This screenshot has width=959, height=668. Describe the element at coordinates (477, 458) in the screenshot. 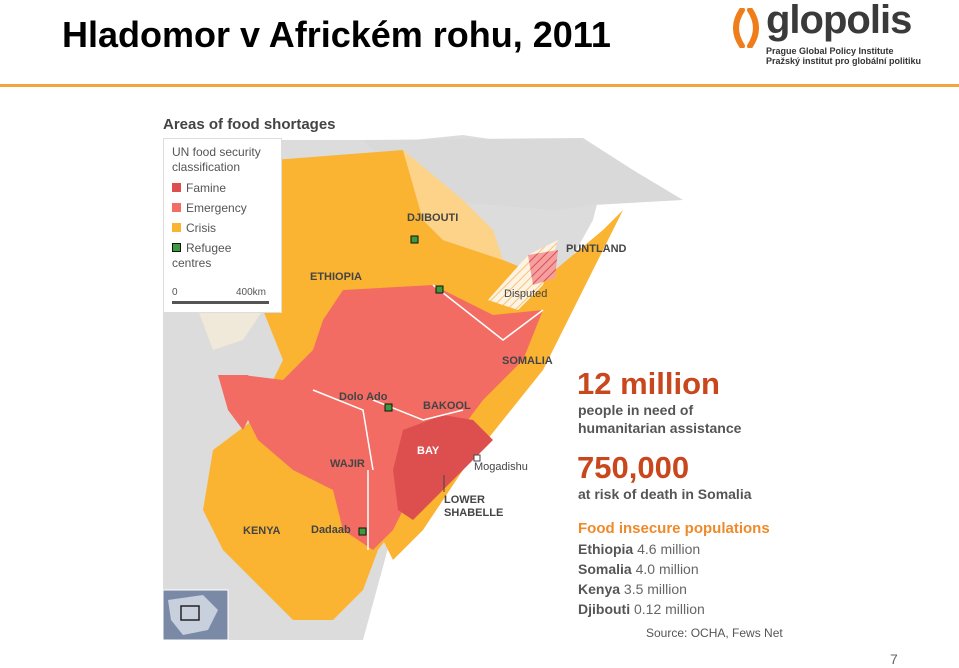

I see `mogadishu-marker` at that location.